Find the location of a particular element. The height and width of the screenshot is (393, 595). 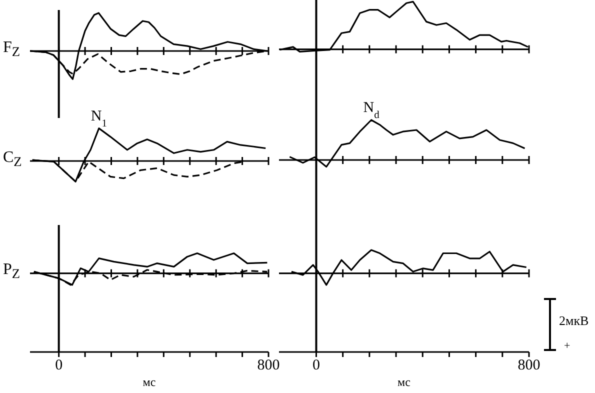

y-axis-title: P$_{Z}$ is located at coordinates (11, 271).